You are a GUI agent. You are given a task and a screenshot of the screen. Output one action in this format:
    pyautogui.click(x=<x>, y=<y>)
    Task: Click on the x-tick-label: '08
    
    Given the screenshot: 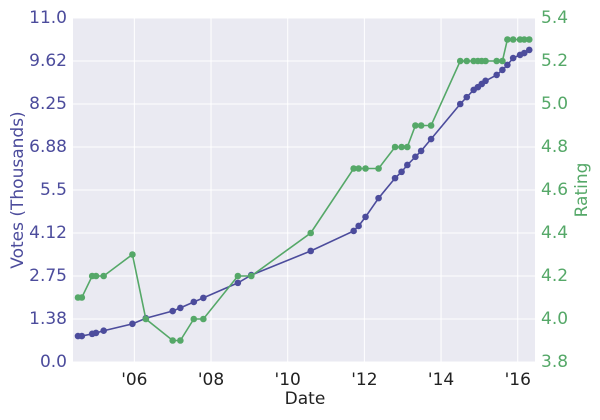 What is the action you would take?
    pyautogui.click(x=211, y=380)
    